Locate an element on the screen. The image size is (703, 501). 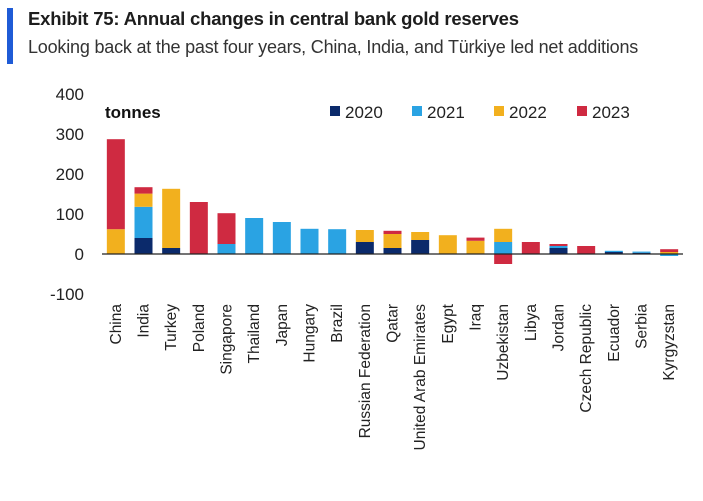
y-tick-label: 0 is located at coordinates (79, 254).